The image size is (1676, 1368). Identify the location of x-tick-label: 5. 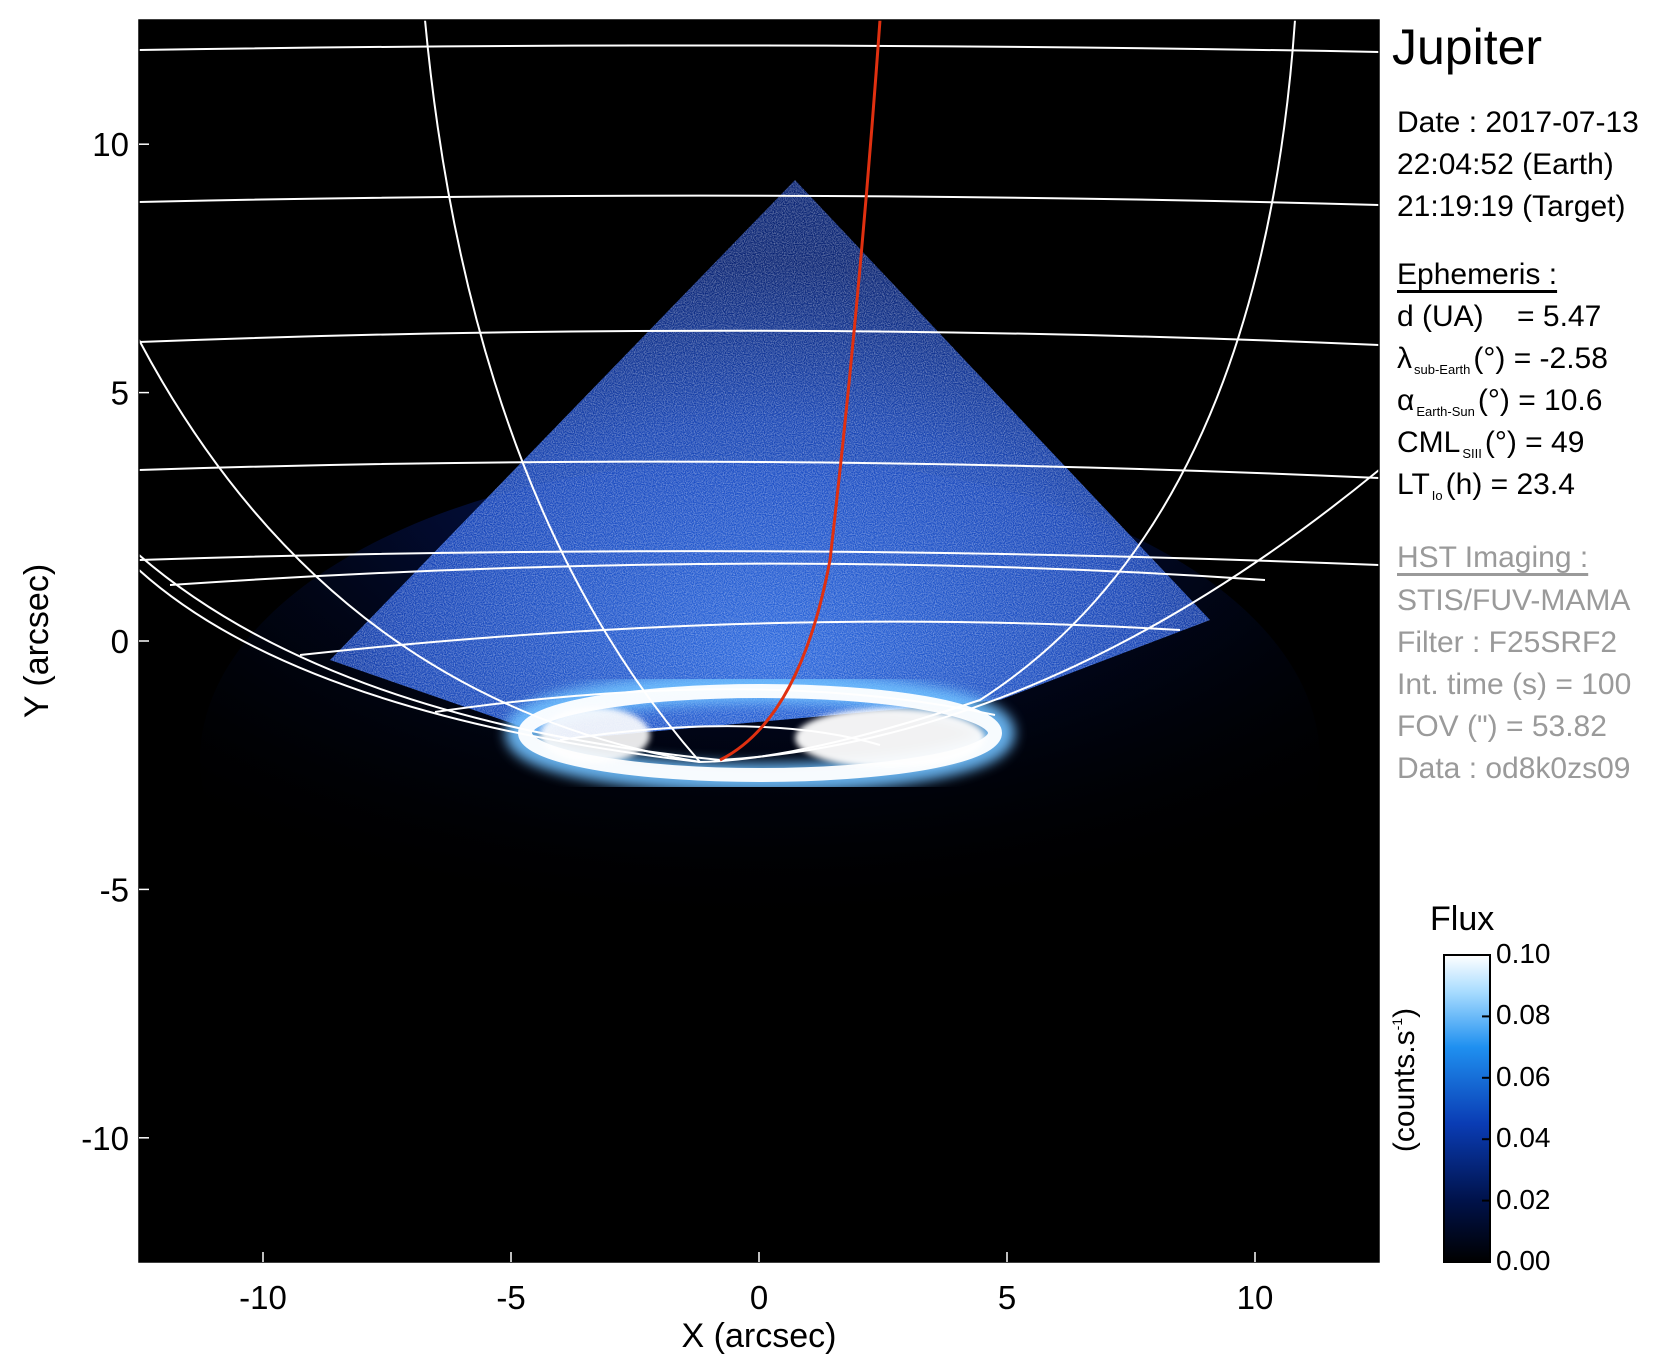
(1007, 1297).